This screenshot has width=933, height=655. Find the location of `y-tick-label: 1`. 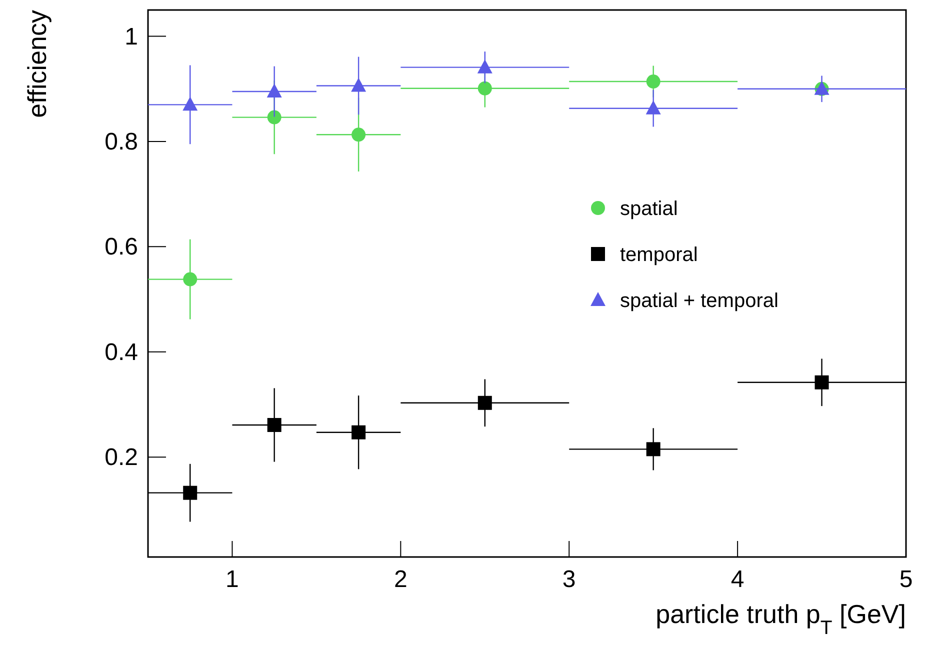

y-tick-label: 1 is located at coordinates (131, 36).